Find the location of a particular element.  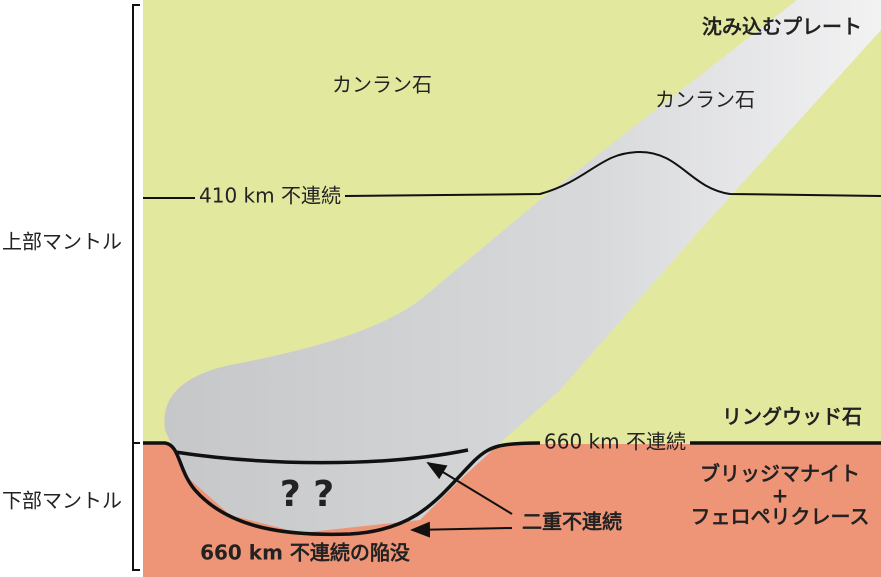

layer-label: 上部マントル is located at coordinates (62, 242).